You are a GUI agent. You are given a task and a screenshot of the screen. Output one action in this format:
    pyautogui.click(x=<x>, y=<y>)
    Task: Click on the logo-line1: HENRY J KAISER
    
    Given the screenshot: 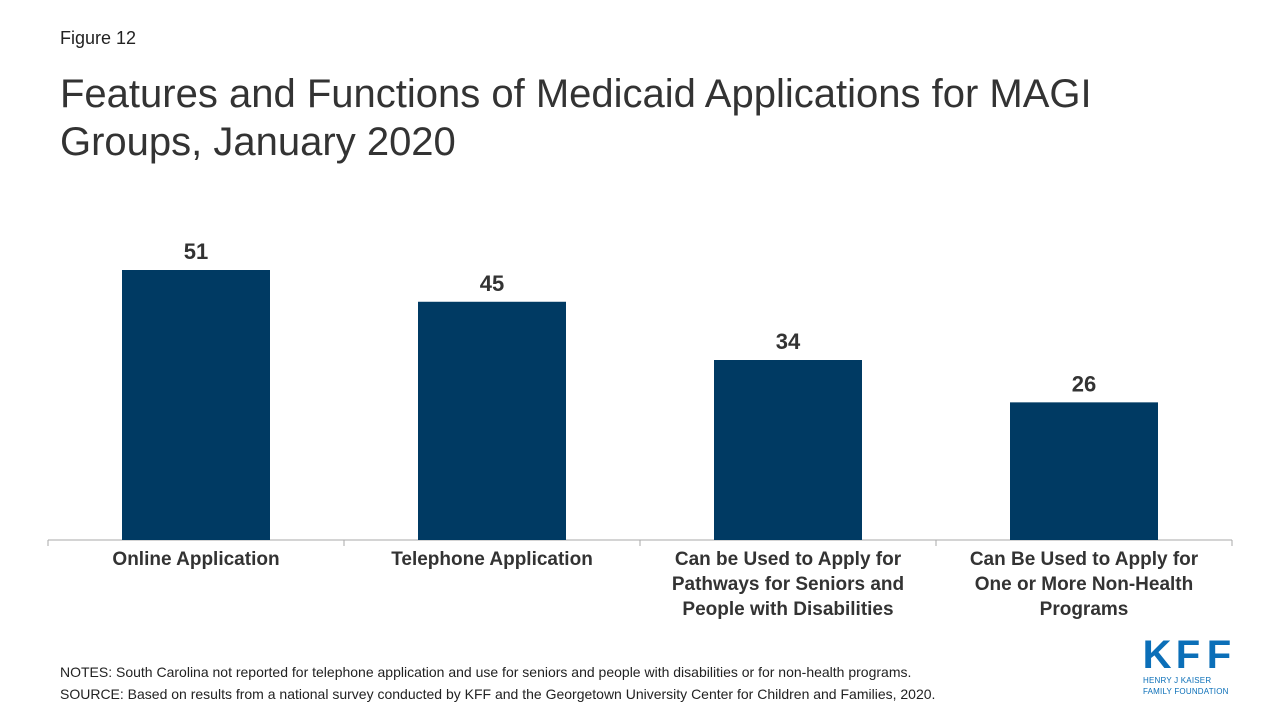 What is the action you would take?
    pyautogui.click(x=1177, y=680)
    